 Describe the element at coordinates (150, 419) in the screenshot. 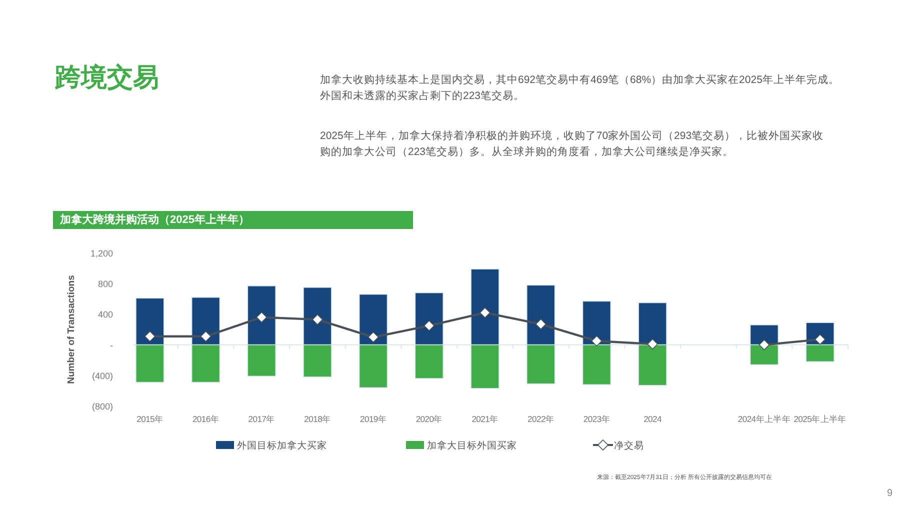

I see `x-tick-label: 2015年` at that location.